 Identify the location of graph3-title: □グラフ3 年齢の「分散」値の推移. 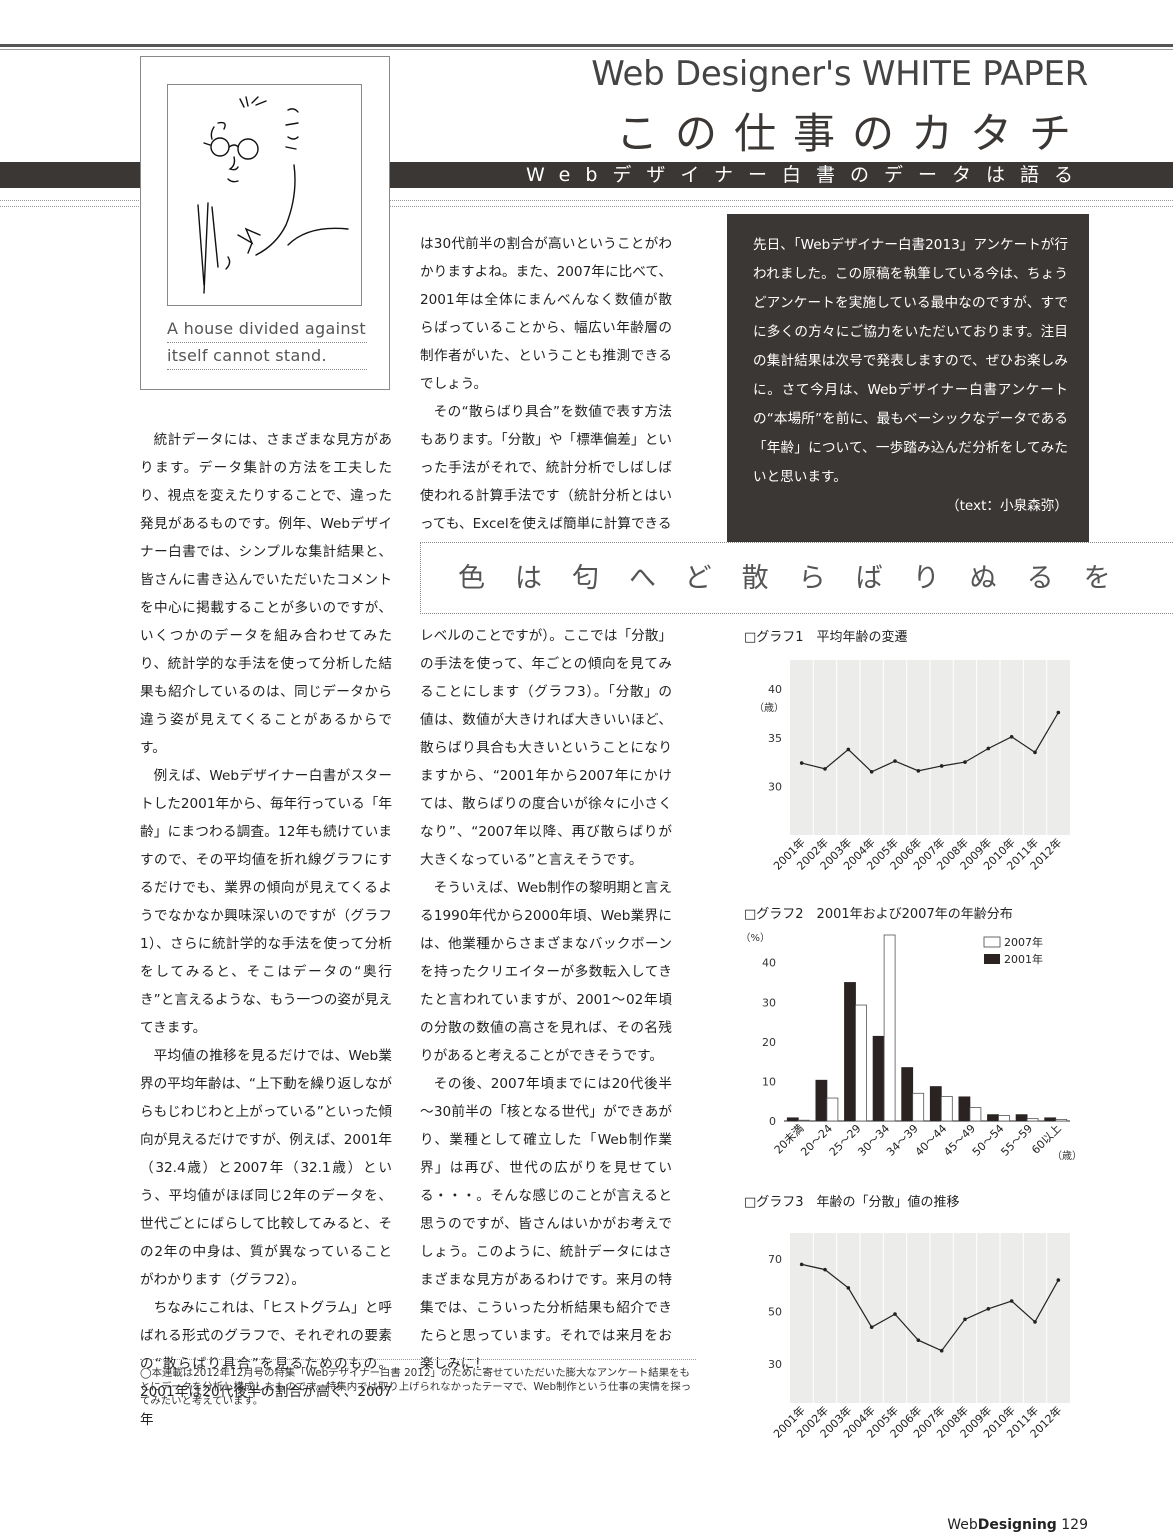
(852, 1202).